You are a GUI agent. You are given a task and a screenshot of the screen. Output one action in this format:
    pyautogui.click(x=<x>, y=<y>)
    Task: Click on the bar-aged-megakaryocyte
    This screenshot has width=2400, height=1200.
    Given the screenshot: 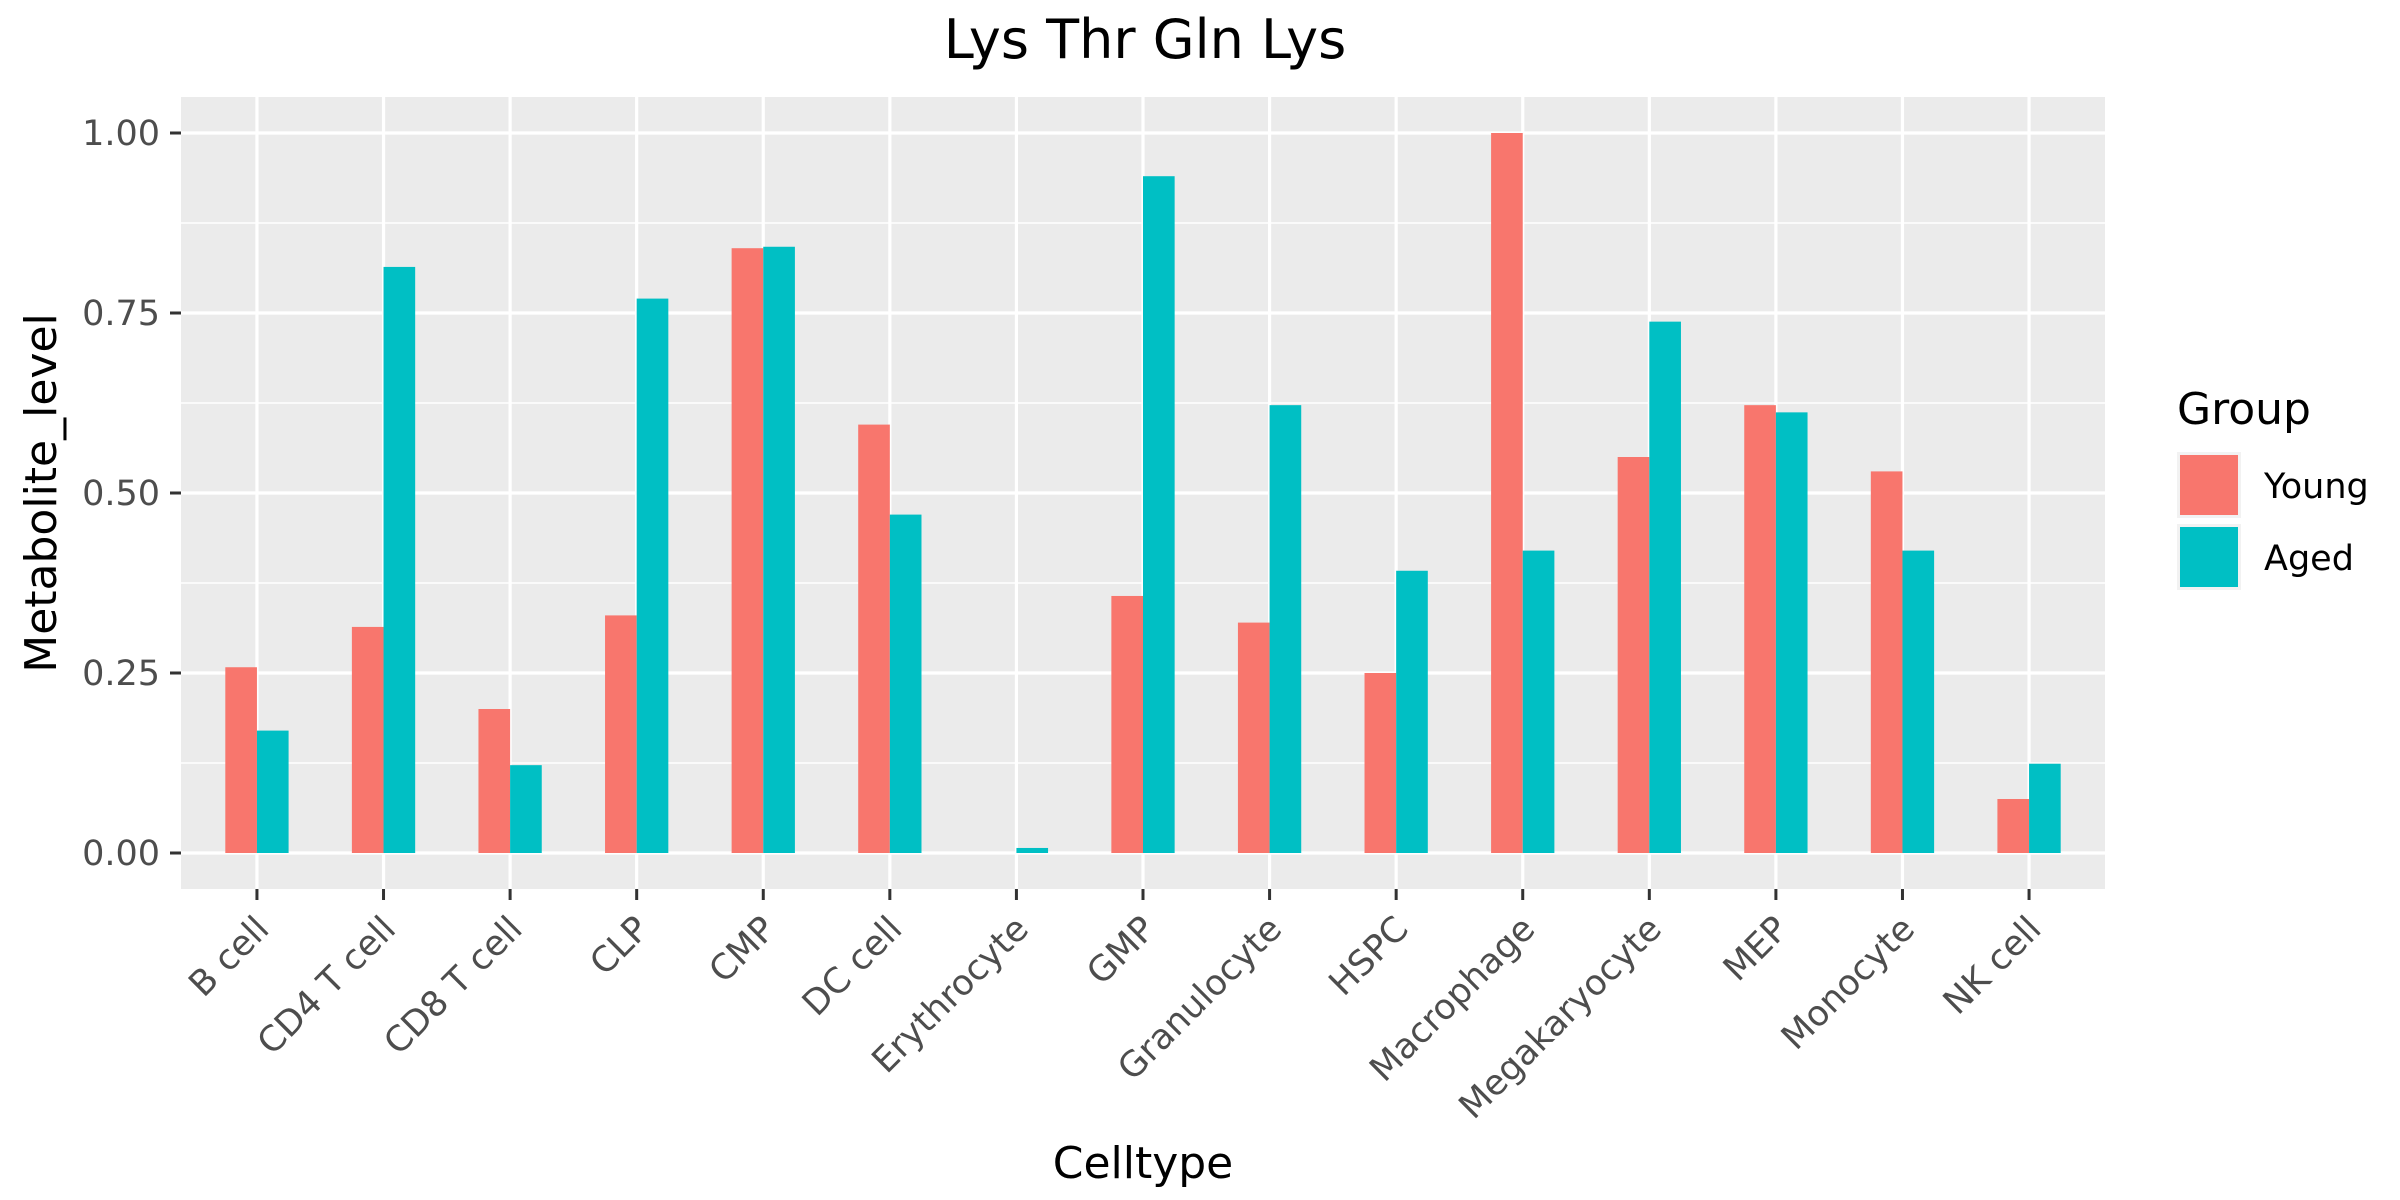 What is the action you would take?
    pyautogui.click(x=1665, y=587)
    